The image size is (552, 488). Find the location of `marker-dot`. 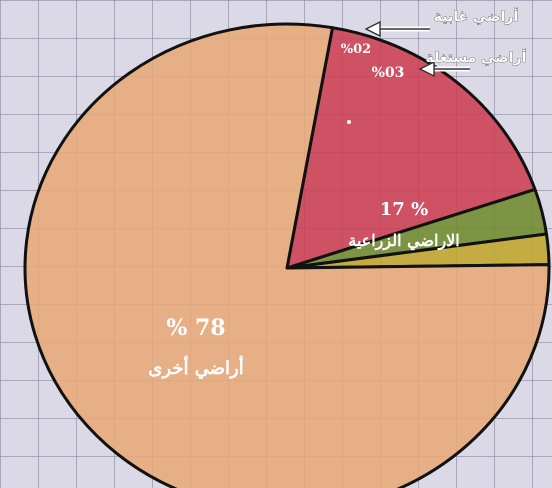

marker-dot is located at coordinates (349, 122).